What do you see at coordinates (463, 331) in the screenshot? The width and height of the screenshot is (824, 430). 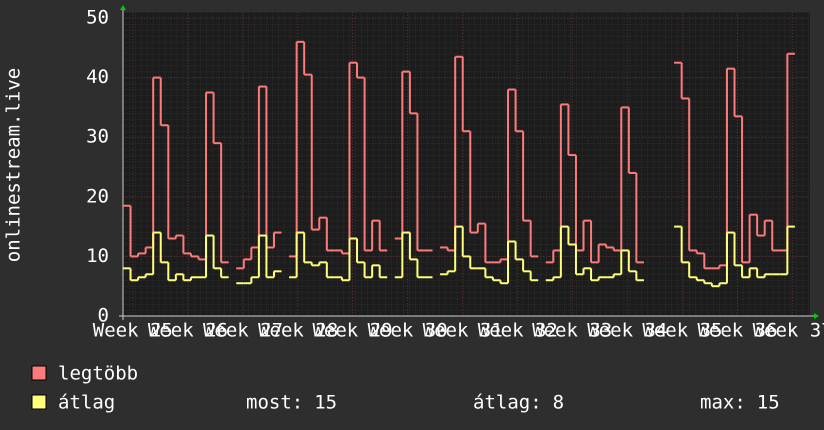 I see `x-tick-label: Week 31` at bounding box center [463, 331].